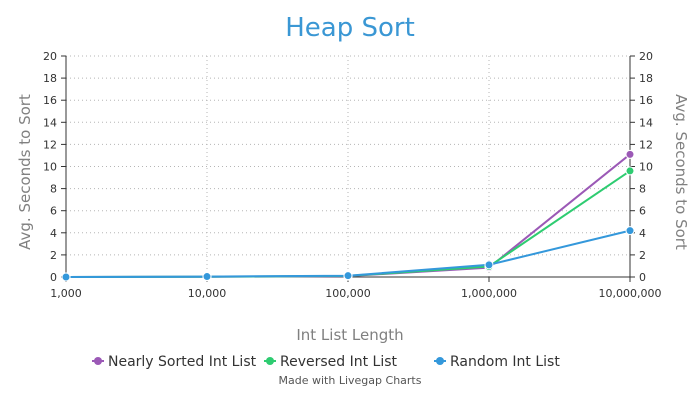 Image resolution: width=700 pixels, height=405 pixels. Describe the element at coordinates (642, 277) in the screenshot. I see `y-tick-label-right: 0` at that location.